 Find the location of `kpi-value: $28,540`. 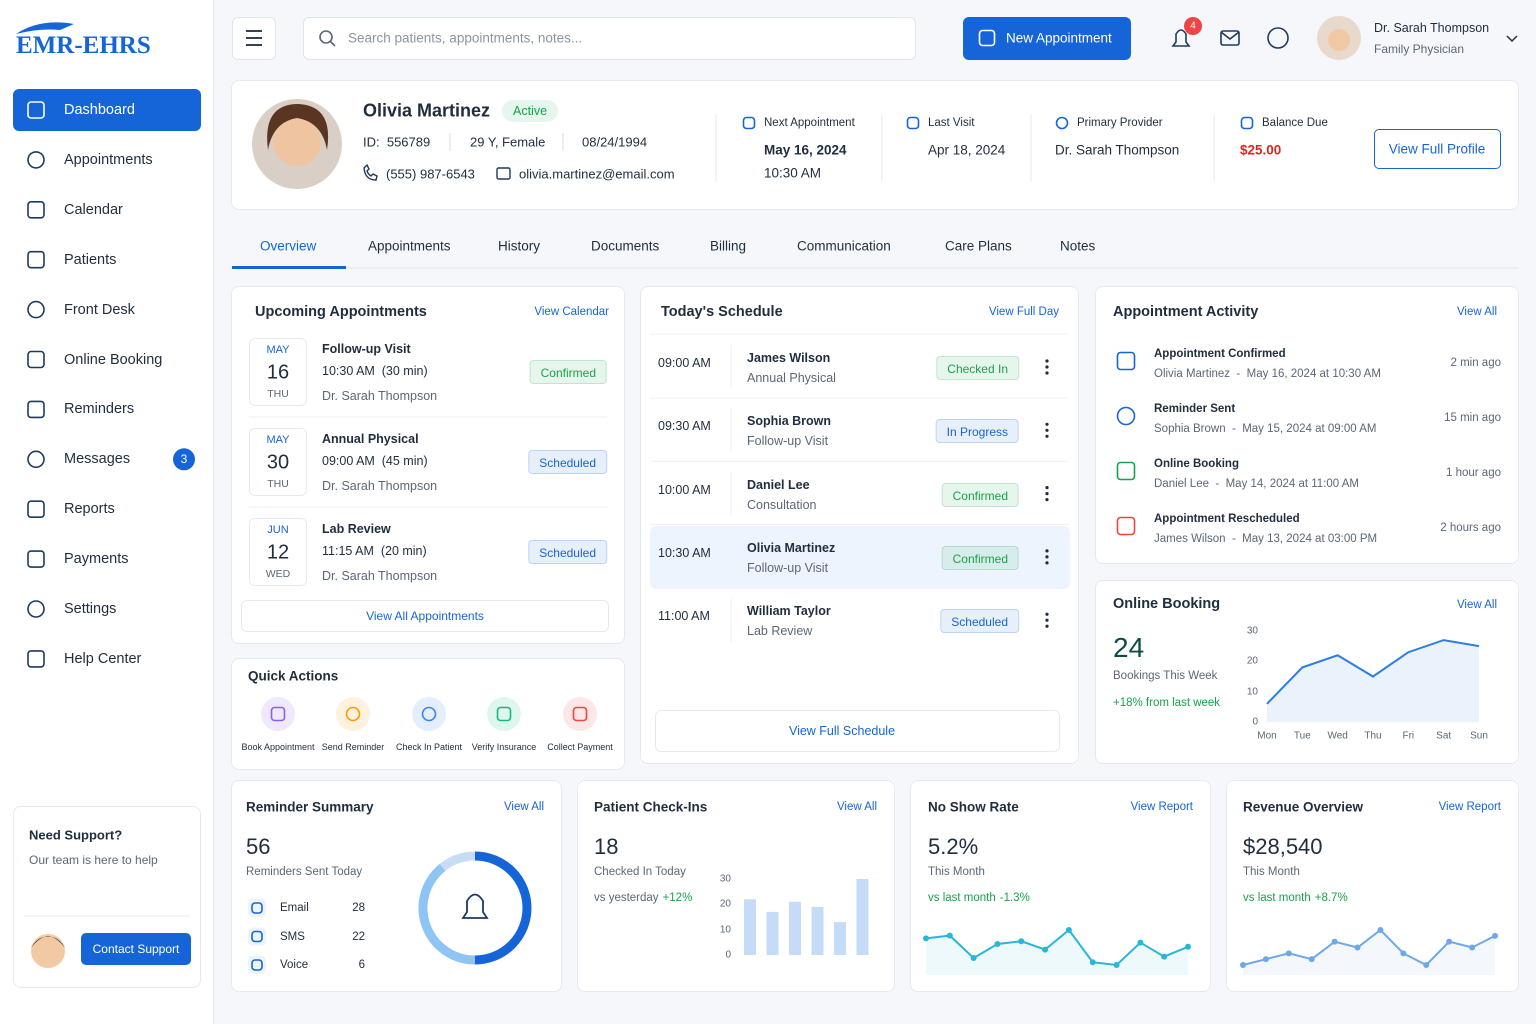

kpi-value: $28,540 is located at coordinates (1283, 846).